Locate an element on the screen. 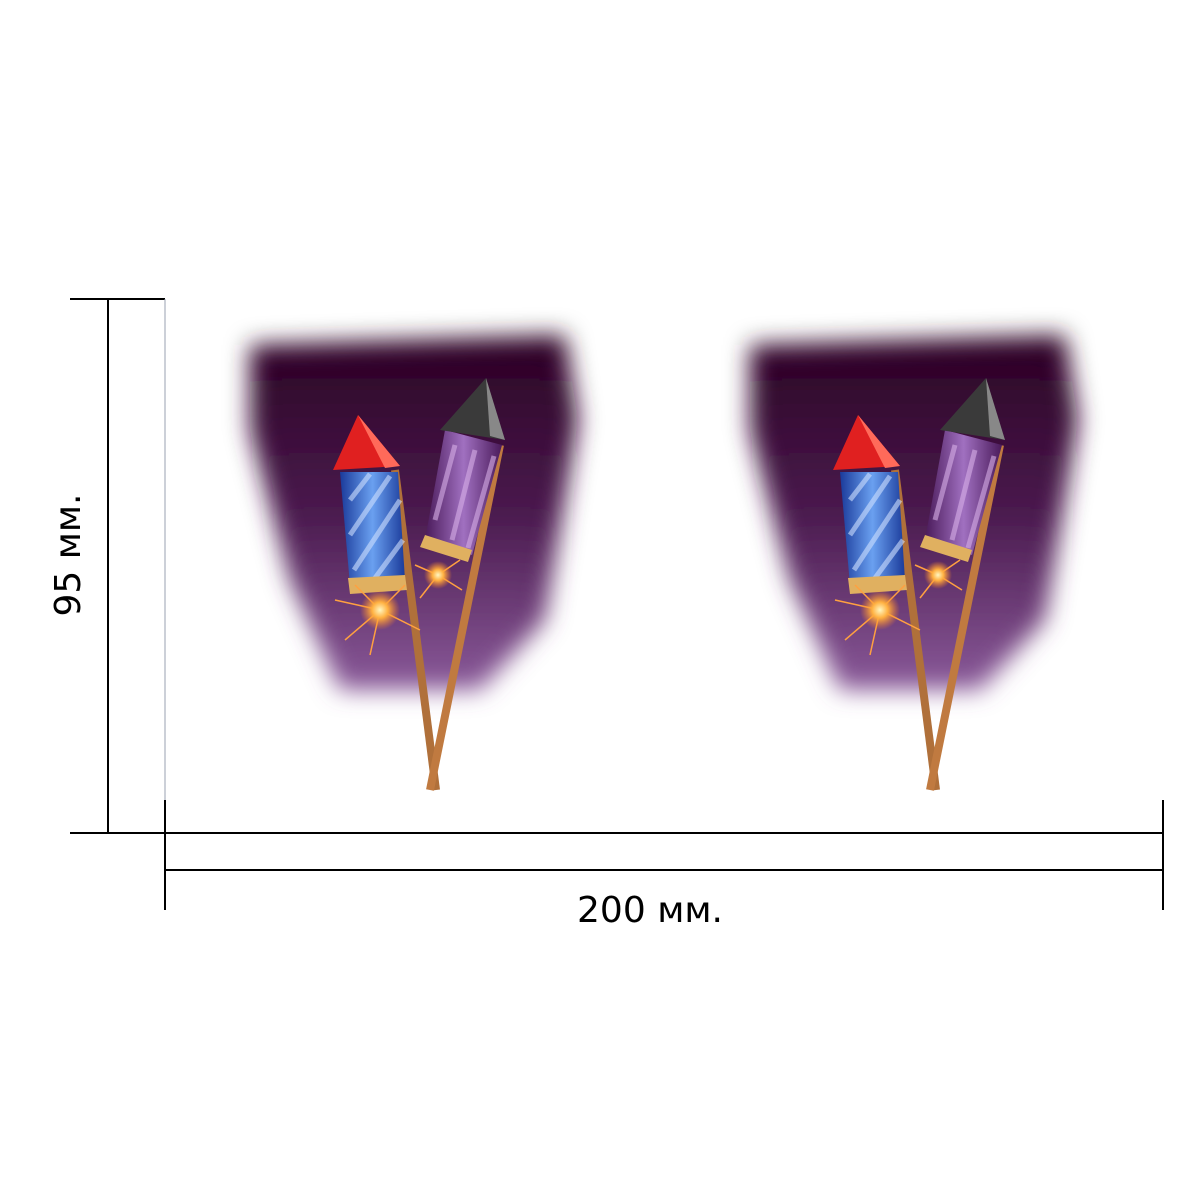 This screenshot has height=1200, width=1200. height-dimension is located at coordinates (118, 566).